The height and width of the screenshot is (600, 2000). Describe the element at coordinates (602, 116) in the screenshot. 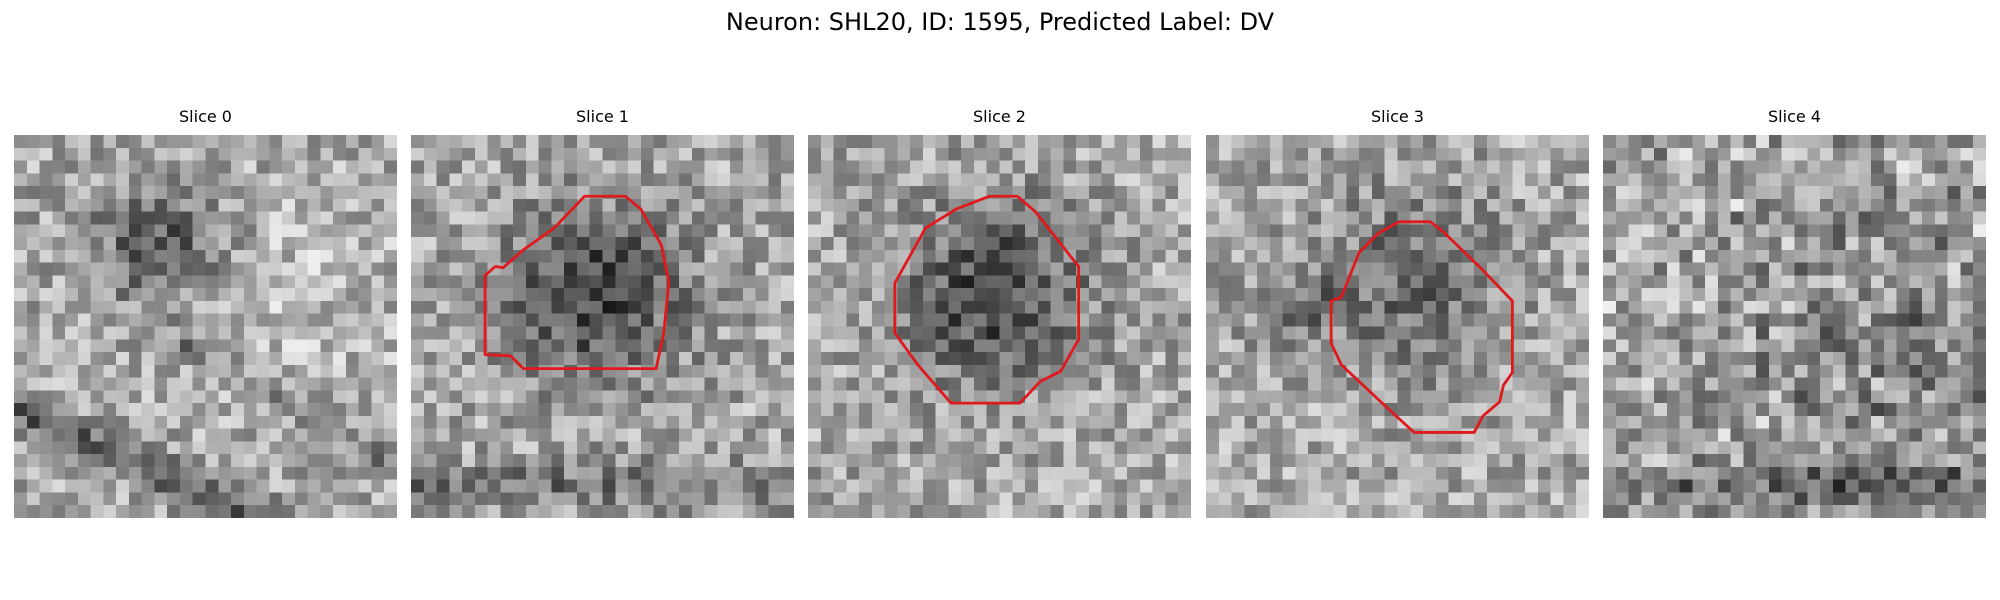

I see `slice-title: Slice 1` at that location.